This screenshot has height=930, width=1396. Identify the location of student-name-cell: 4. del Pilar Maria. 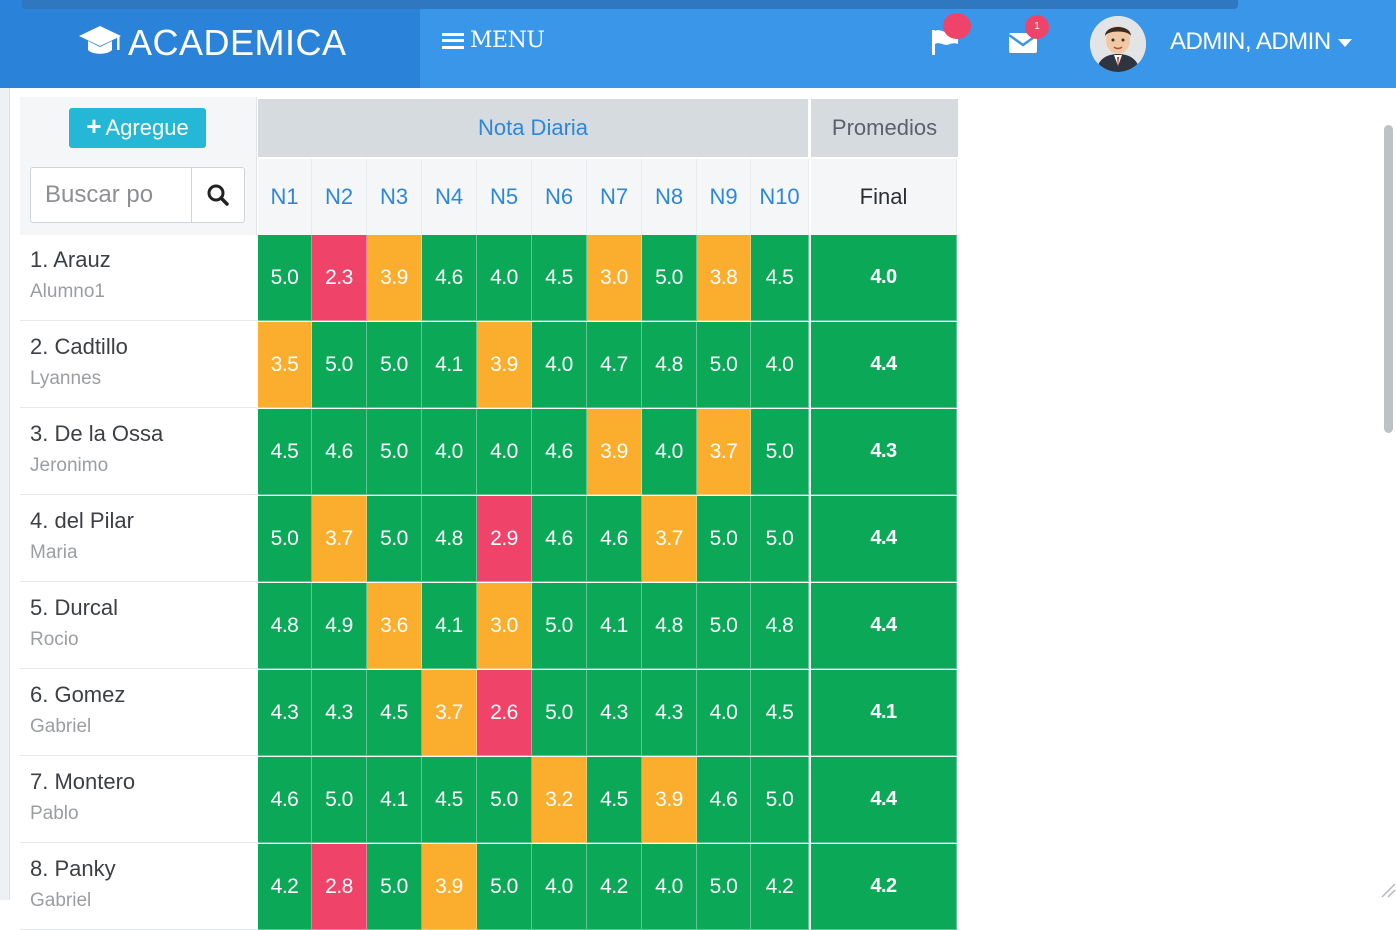
(138, 539).